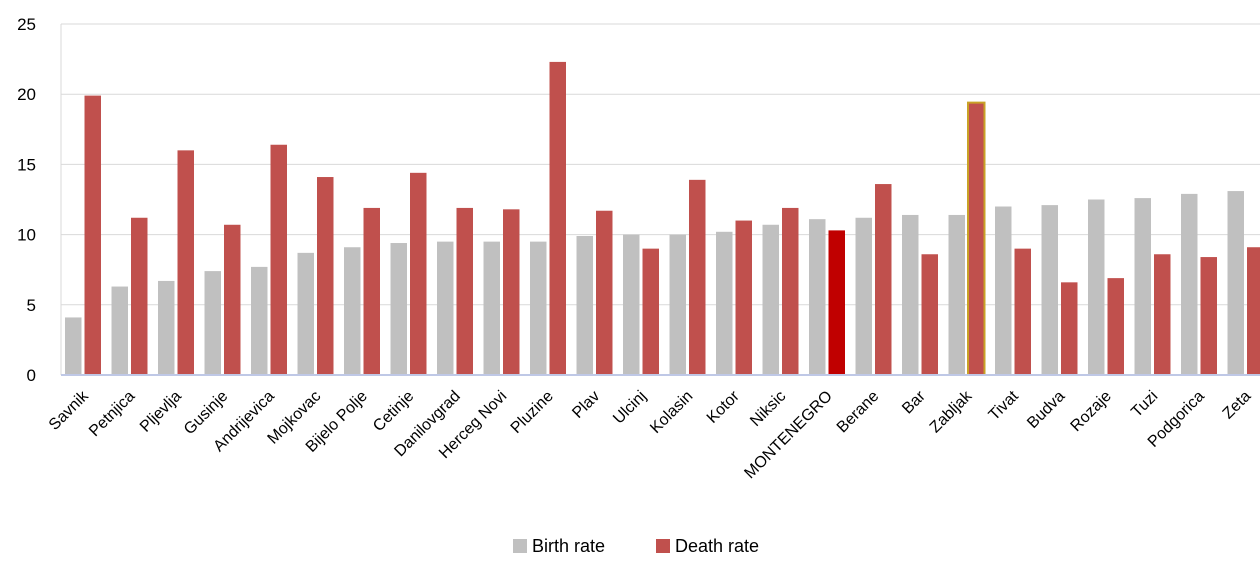 Image resolution: width=1260 pixels, height=563 pixels. What do you see at coordinates (636, 546) in the screenshot?
I see `legend: Birth rate Death rate` at bounding box center [636, 546].